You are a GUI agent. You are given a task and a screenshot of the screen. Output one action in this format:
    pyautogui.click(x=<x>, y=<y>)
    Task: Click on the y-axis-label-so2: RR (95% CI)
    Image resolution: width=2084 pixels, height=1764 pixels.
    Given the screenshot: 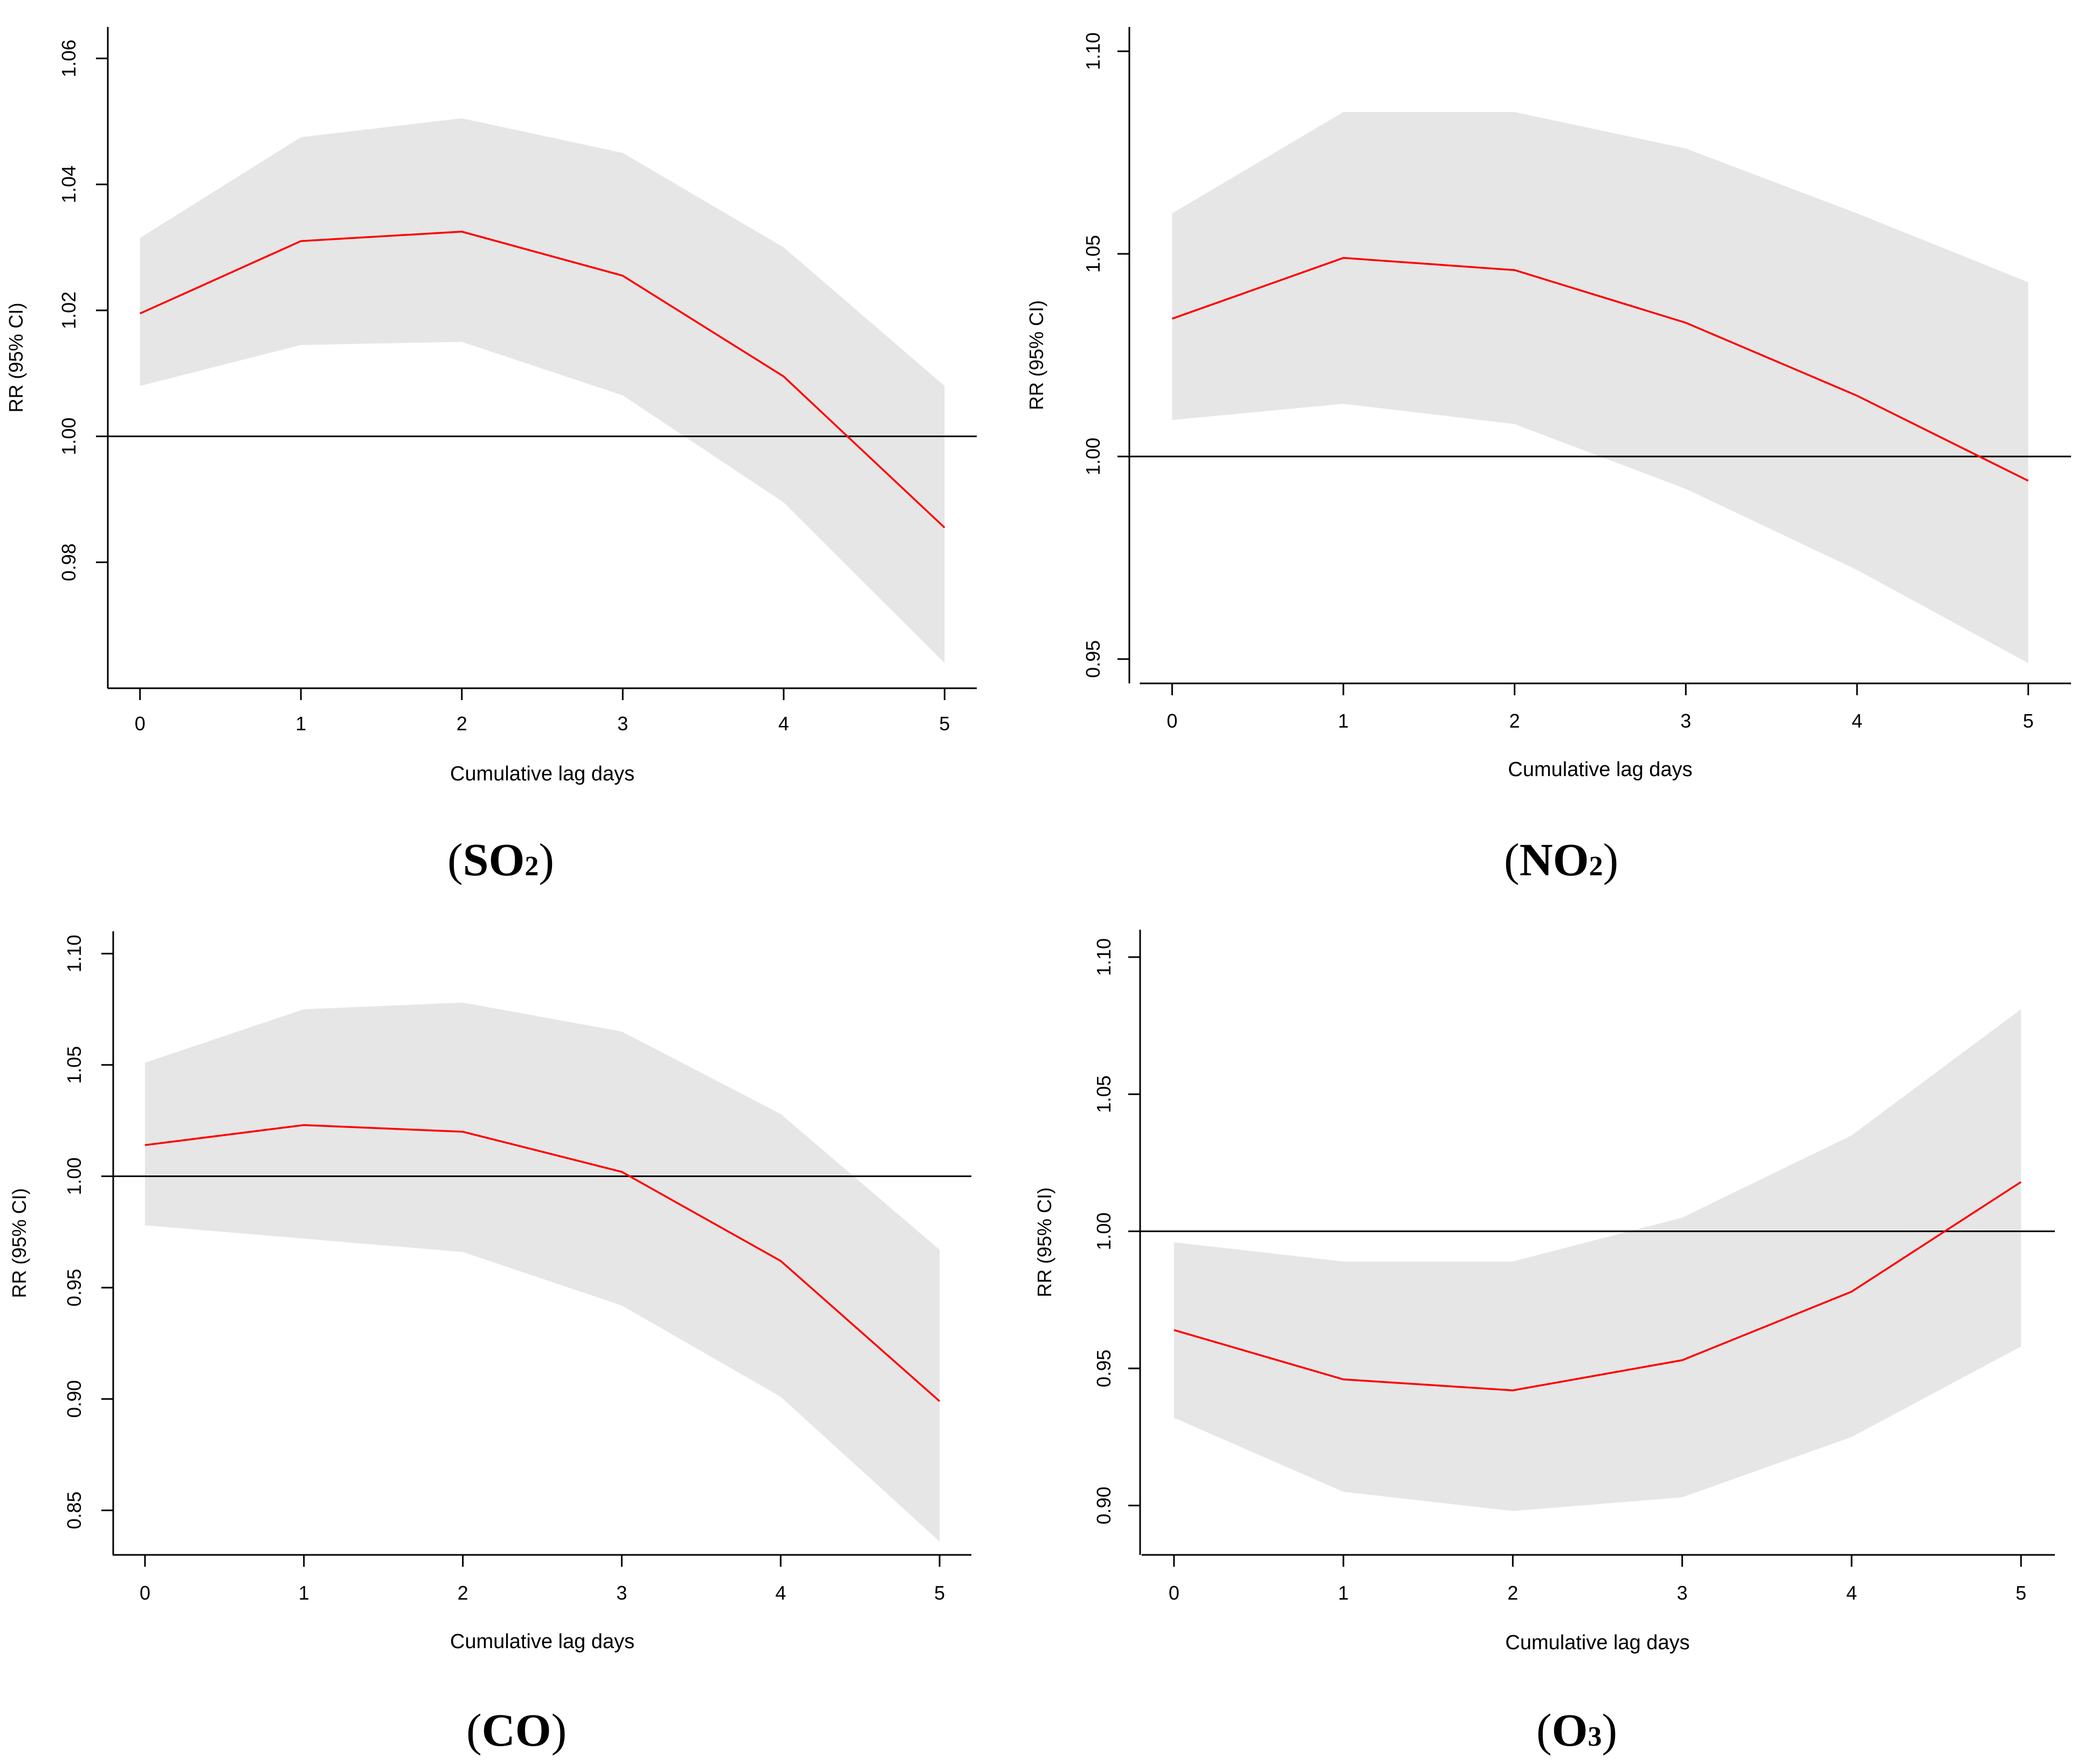 What is the action you would take?
    pyautogui.click(x=16, y=357)
    